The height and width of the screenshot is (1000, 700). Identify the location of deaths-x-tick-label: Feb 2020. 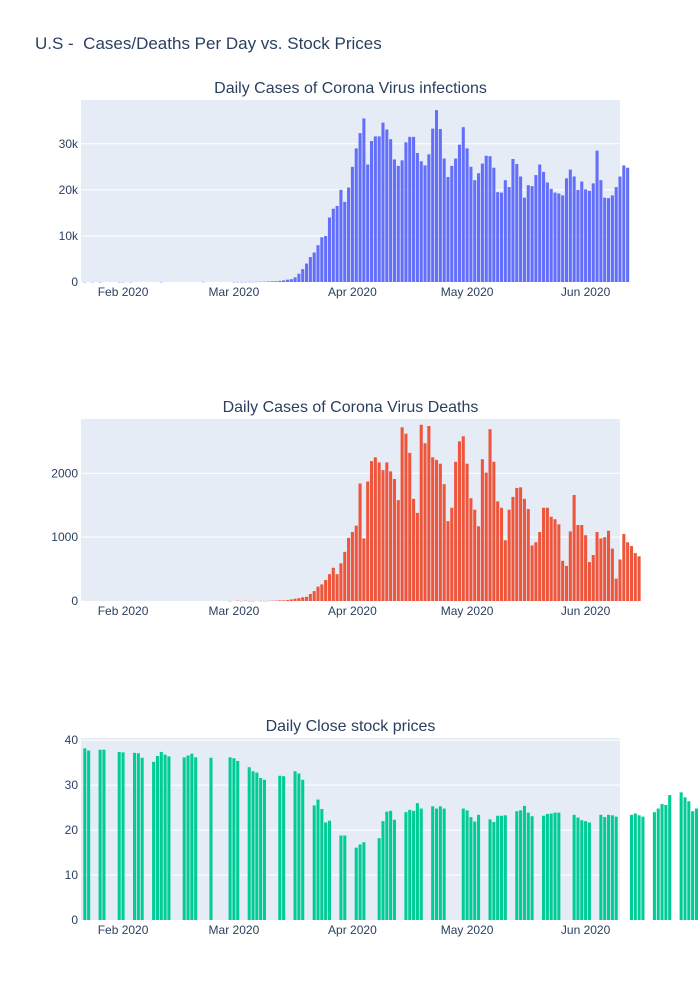
(123, 611).